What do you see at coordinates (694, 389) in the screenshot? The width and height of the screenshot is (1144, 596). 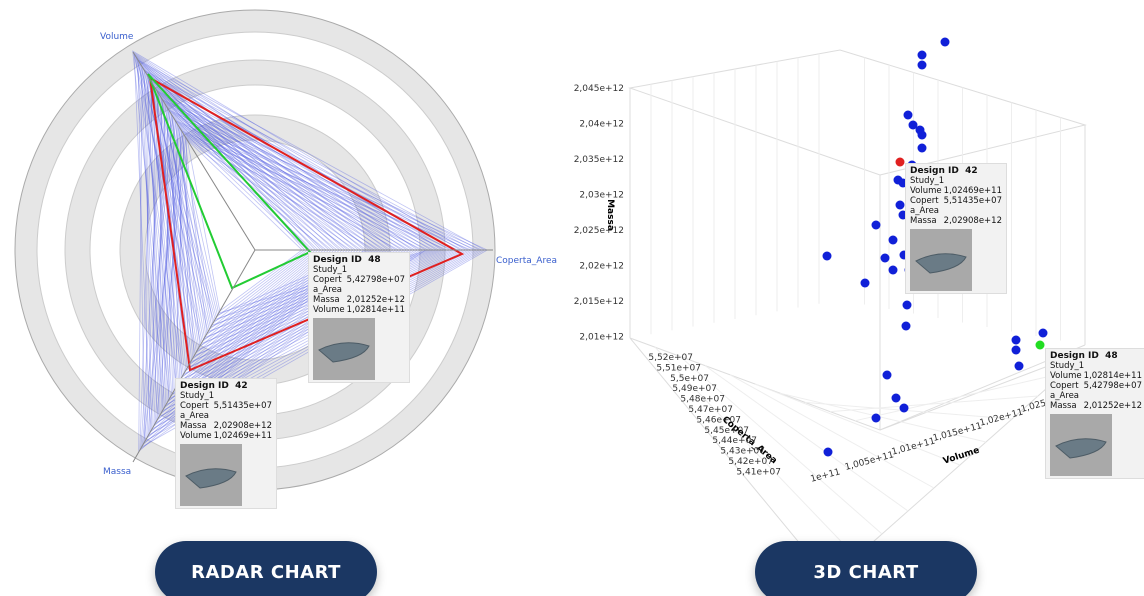 I see `tick-label: 5,49e+07` at bounding box center [694, 389].